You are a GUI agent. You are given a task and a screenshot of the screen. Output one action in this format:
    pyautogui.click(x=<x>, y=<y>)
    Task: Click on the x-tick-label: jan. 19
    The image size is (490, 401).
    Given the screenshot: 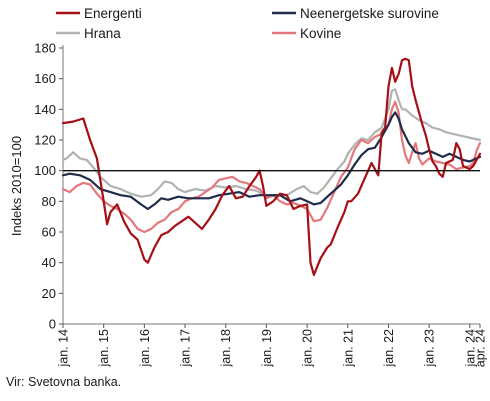 What is the action you would take?
    pyautogui.click(x=267, y=348)
    